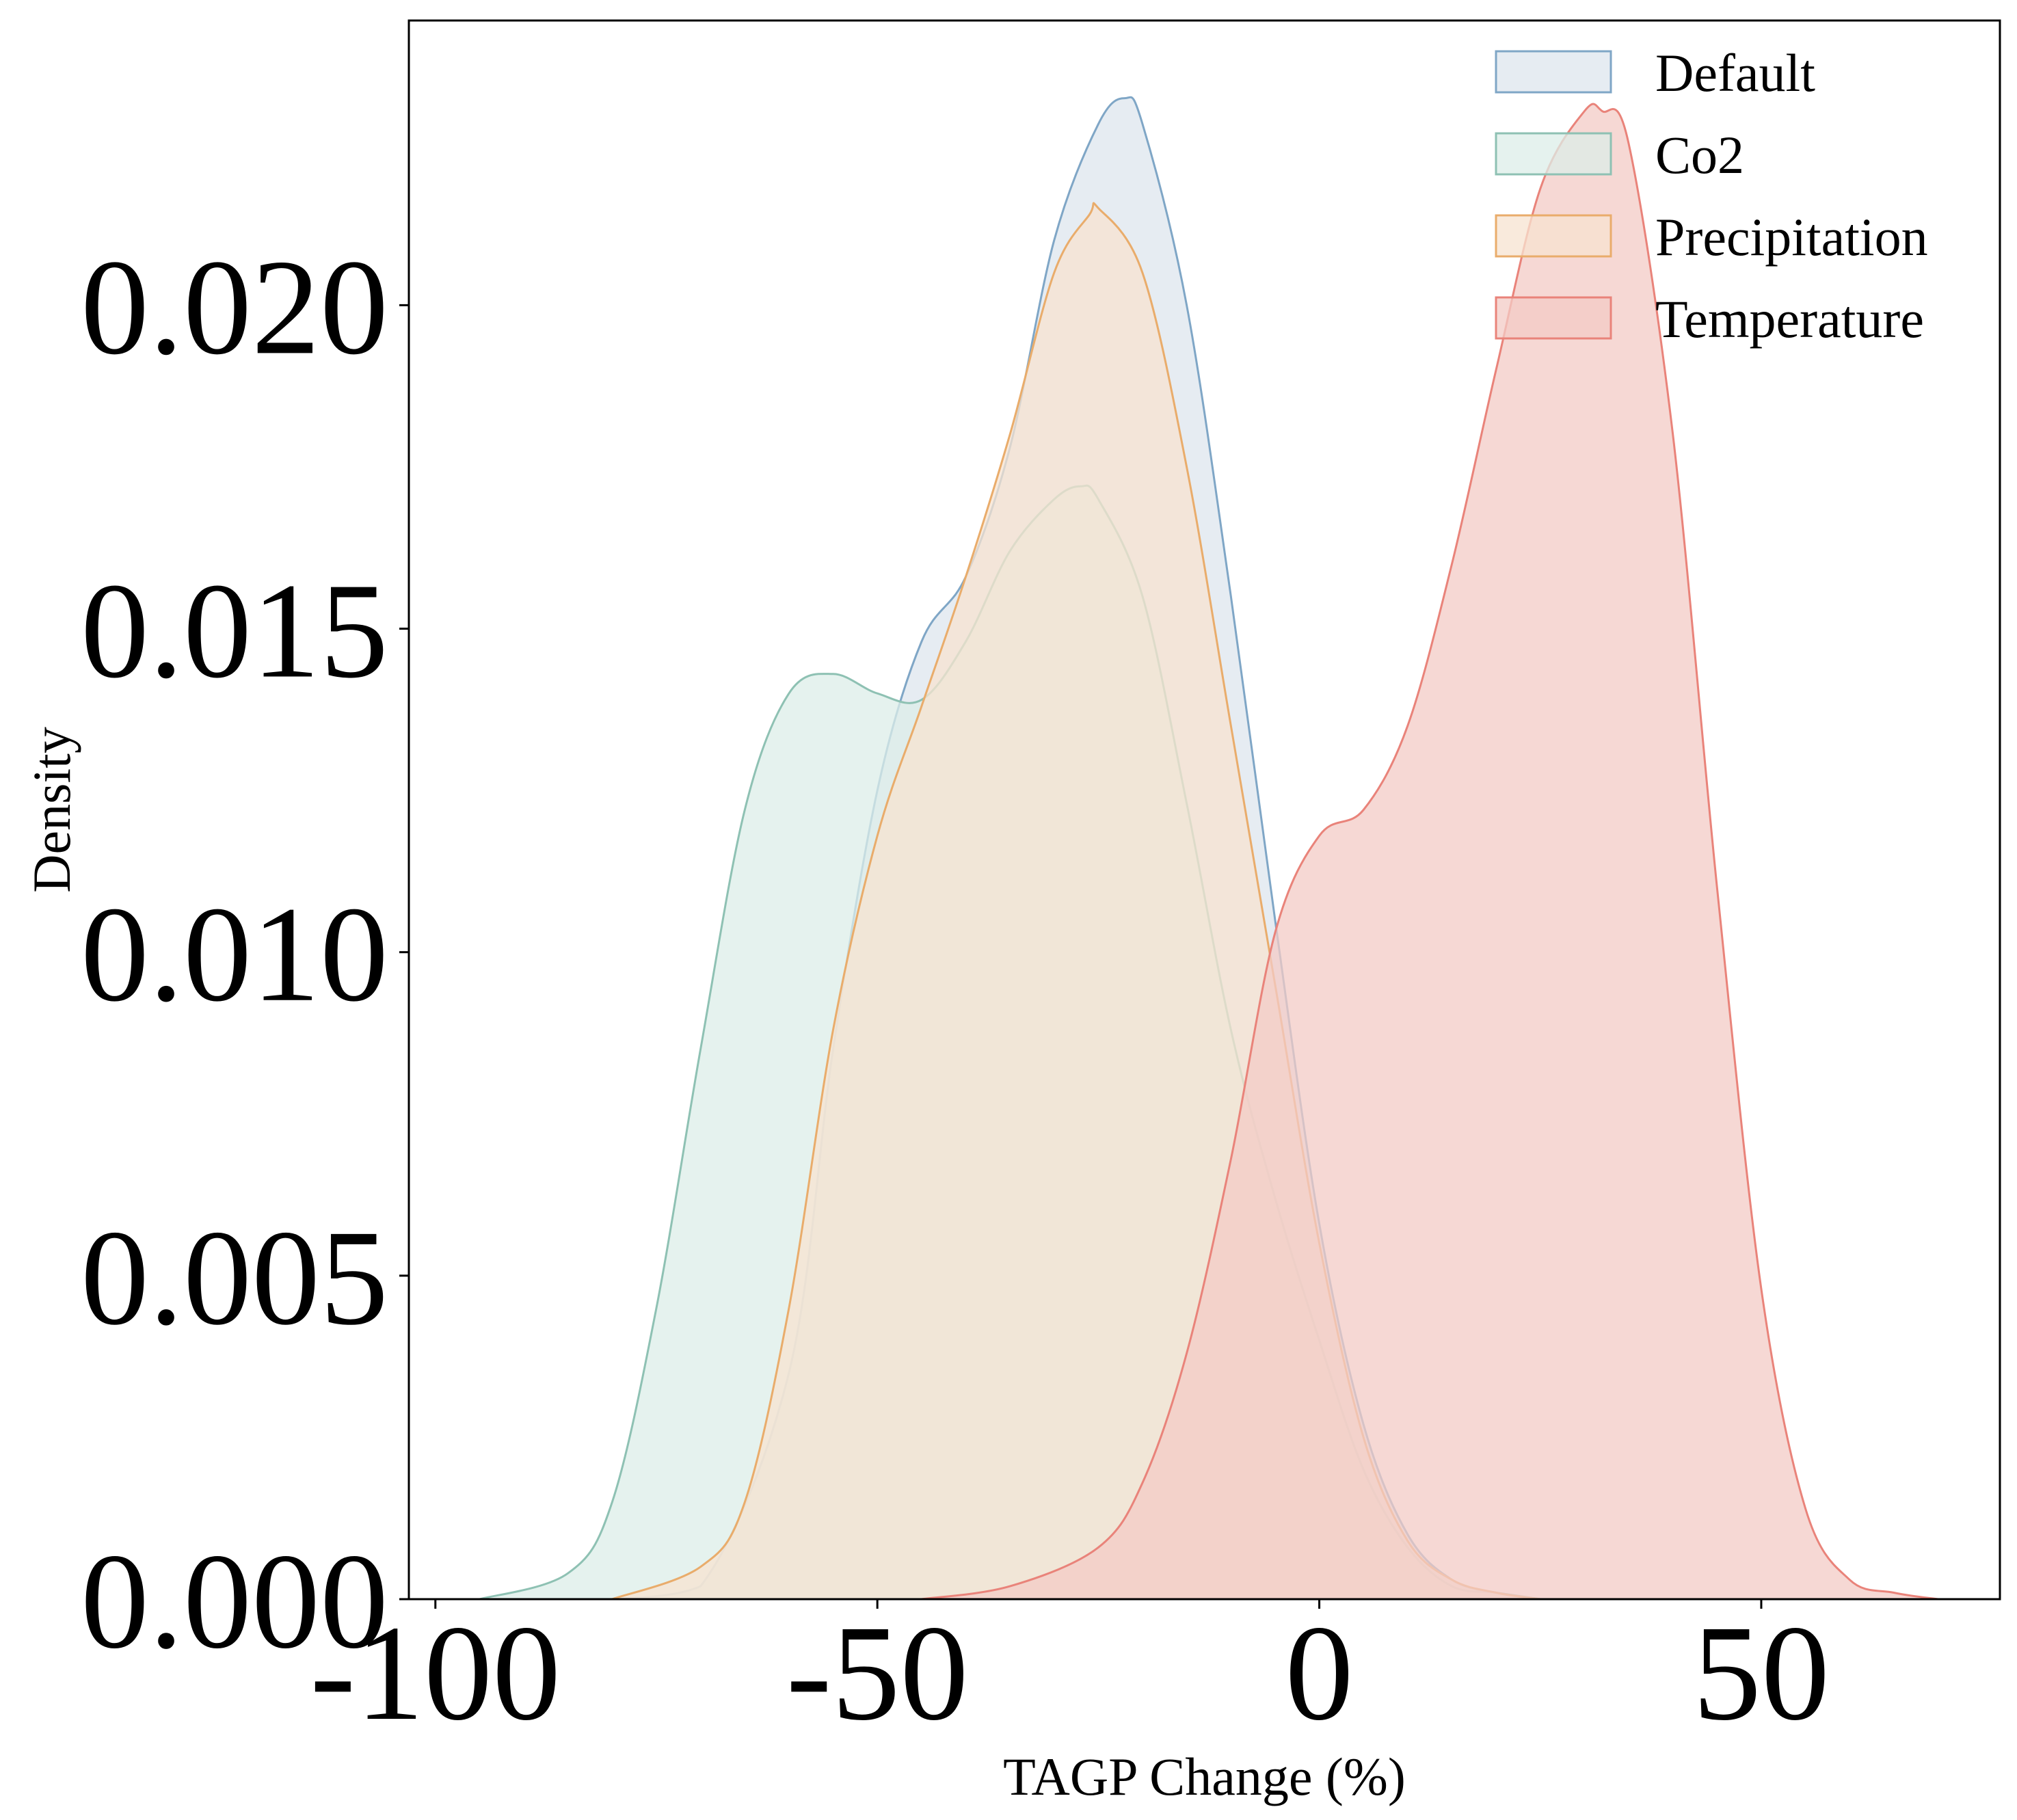 This screenshot has width=2017, height=1820. What do you see at coordinates (1204, 1776) in the screenshot?
I see `x-axis-title: TAGP Change (%)` at bounding box center [1204, 1776].